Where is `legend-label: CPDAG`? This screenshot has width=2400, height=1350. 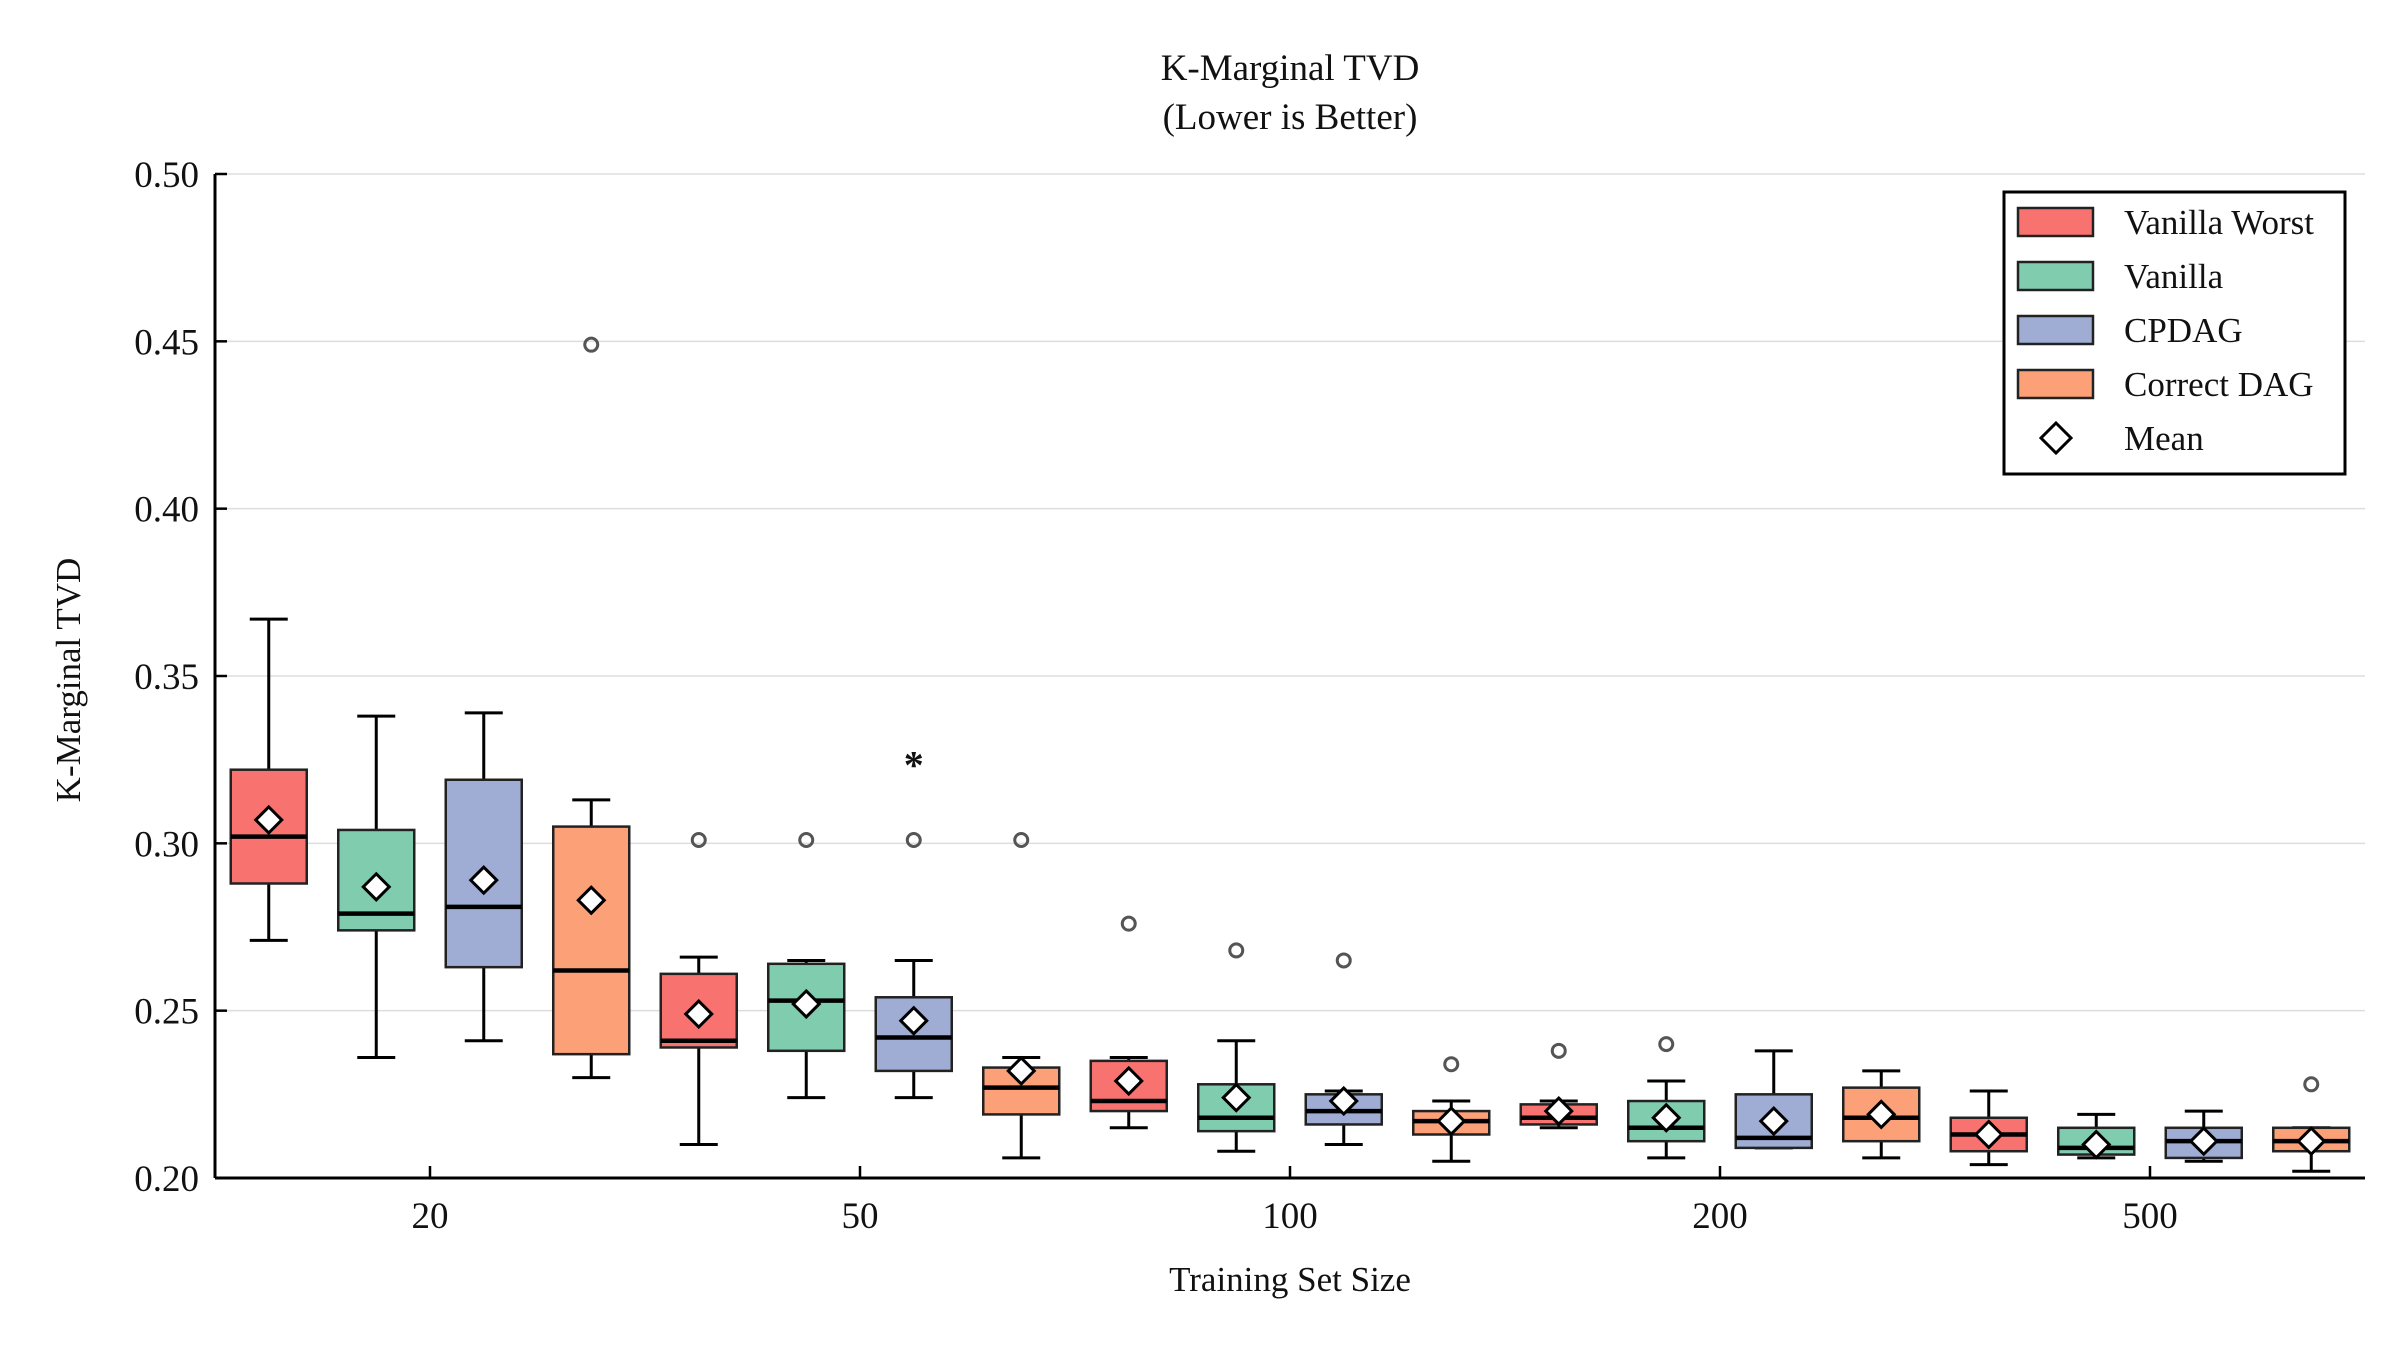 legend-label: CPDAG is located at coordinates (2183, 330).